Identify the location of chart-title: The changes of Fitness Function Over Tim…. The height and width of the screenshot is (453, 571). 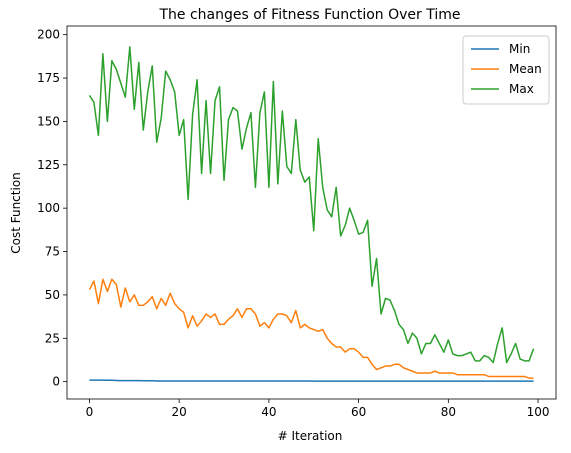
(309, 15).